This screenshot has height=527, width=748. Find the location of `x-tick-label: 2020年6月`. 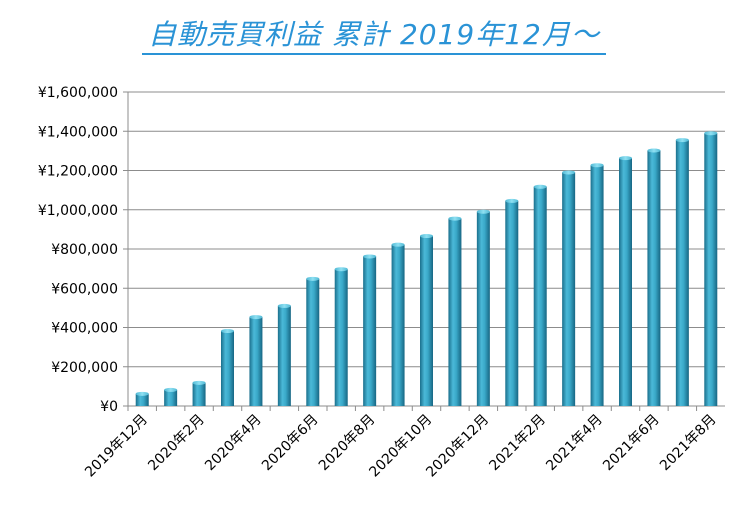

x-tick-label: 2020年6月 is located at coordinates (290, 443).